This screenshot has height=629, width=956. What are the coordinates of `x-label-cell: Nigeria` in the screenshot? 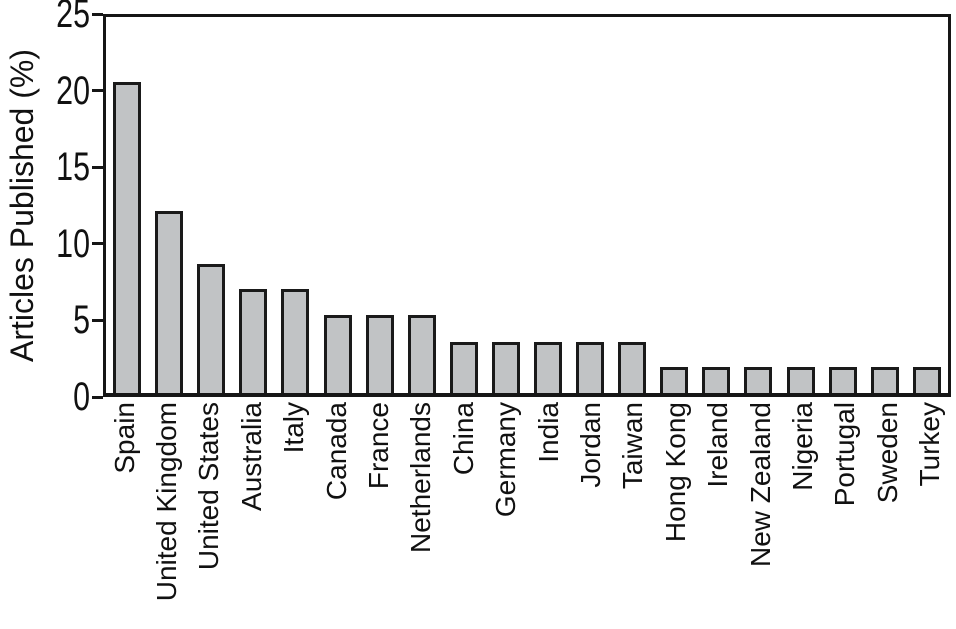 It's located at (803, 446).